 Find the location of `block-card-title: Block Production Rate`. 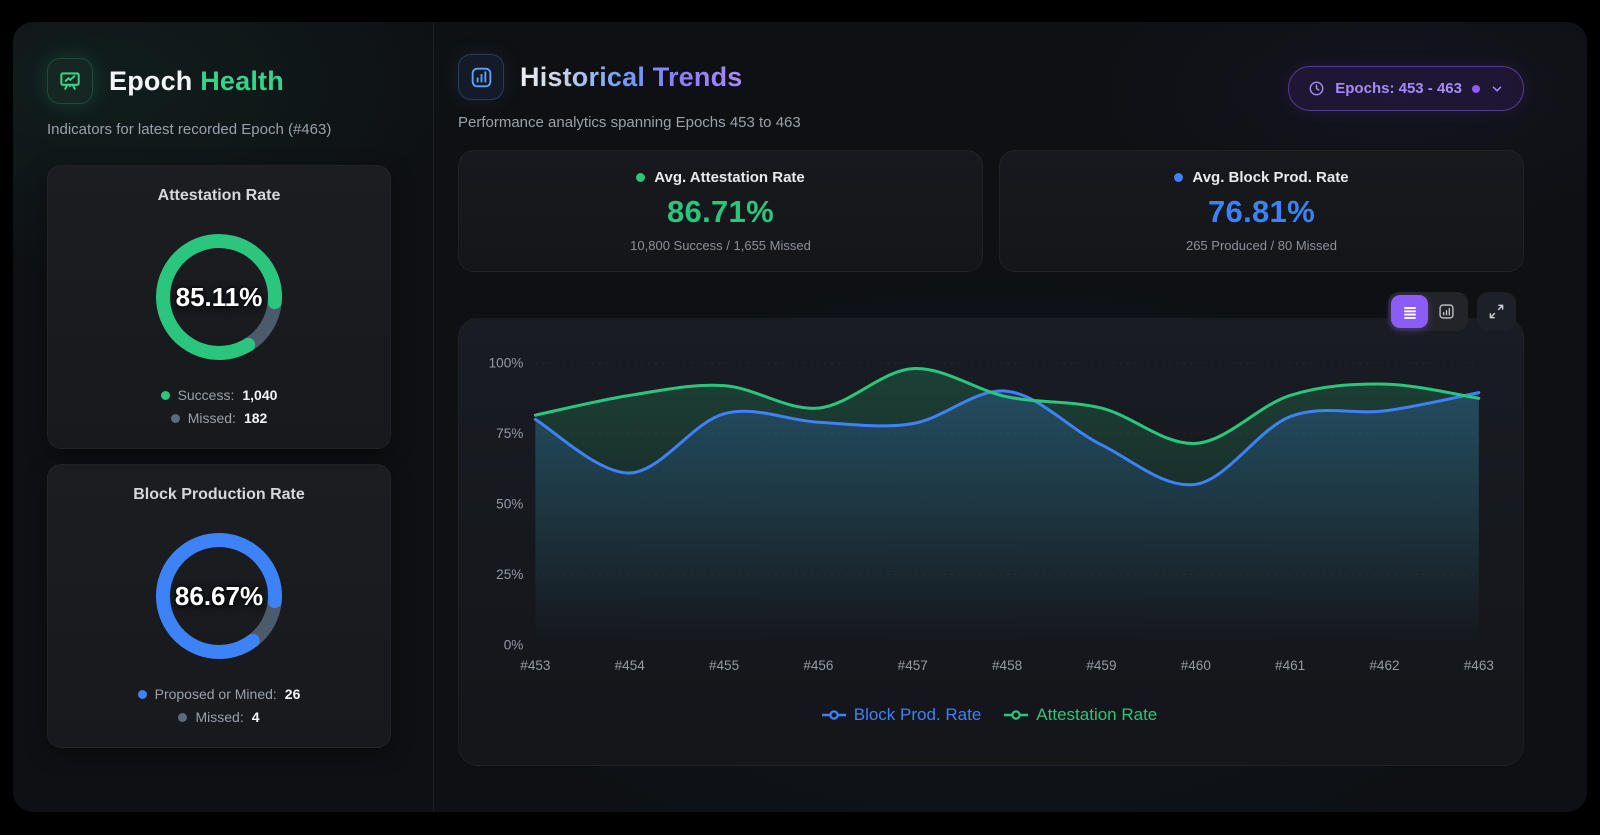

block-card-title: Block Production Rate is located at coordinates (219, 494).